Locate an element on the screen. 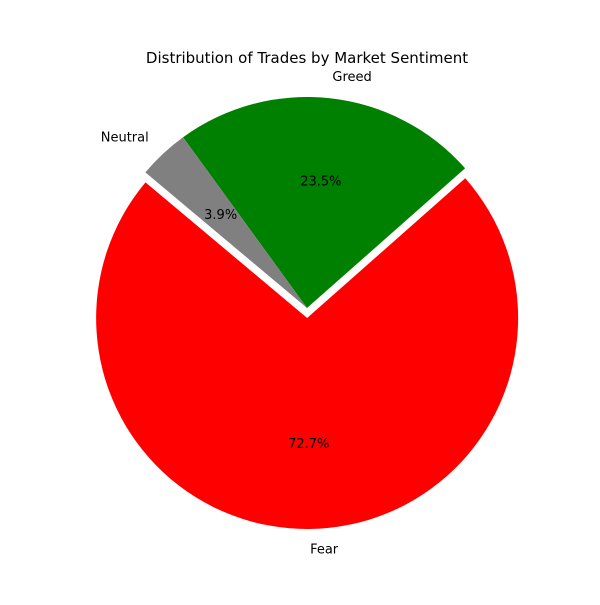 The width and height of the screenshot is (600, 605). slice-percent-greed: 23.5% is located at coordinates (320, 182).